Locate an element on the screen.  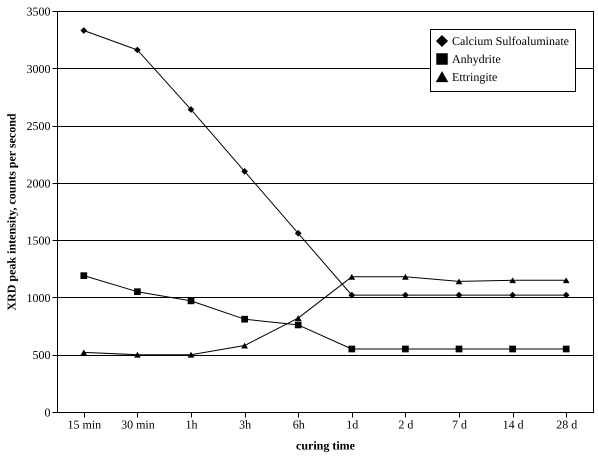
y-tick-label: 3500 is located at coordinates (38, 11).